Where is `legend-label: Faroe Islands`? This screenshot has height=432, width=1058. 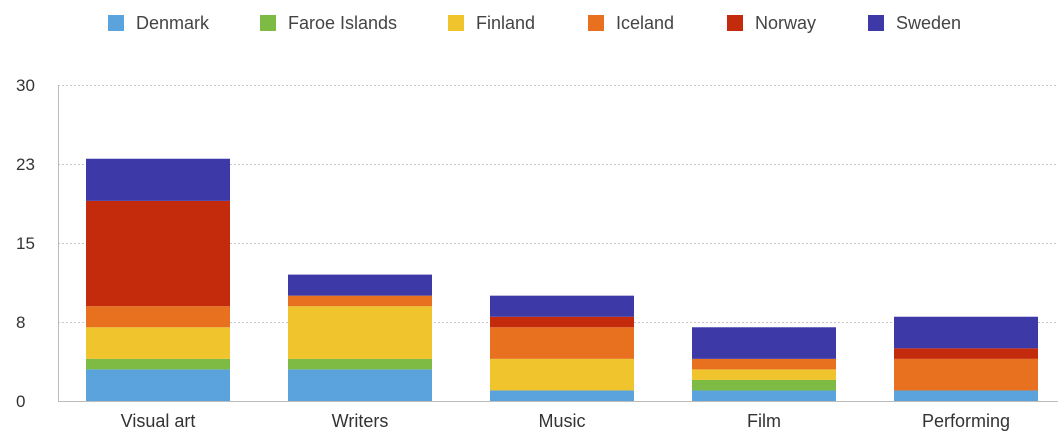
legend-label: Faroe Islands is located at coordinates (343, 22).